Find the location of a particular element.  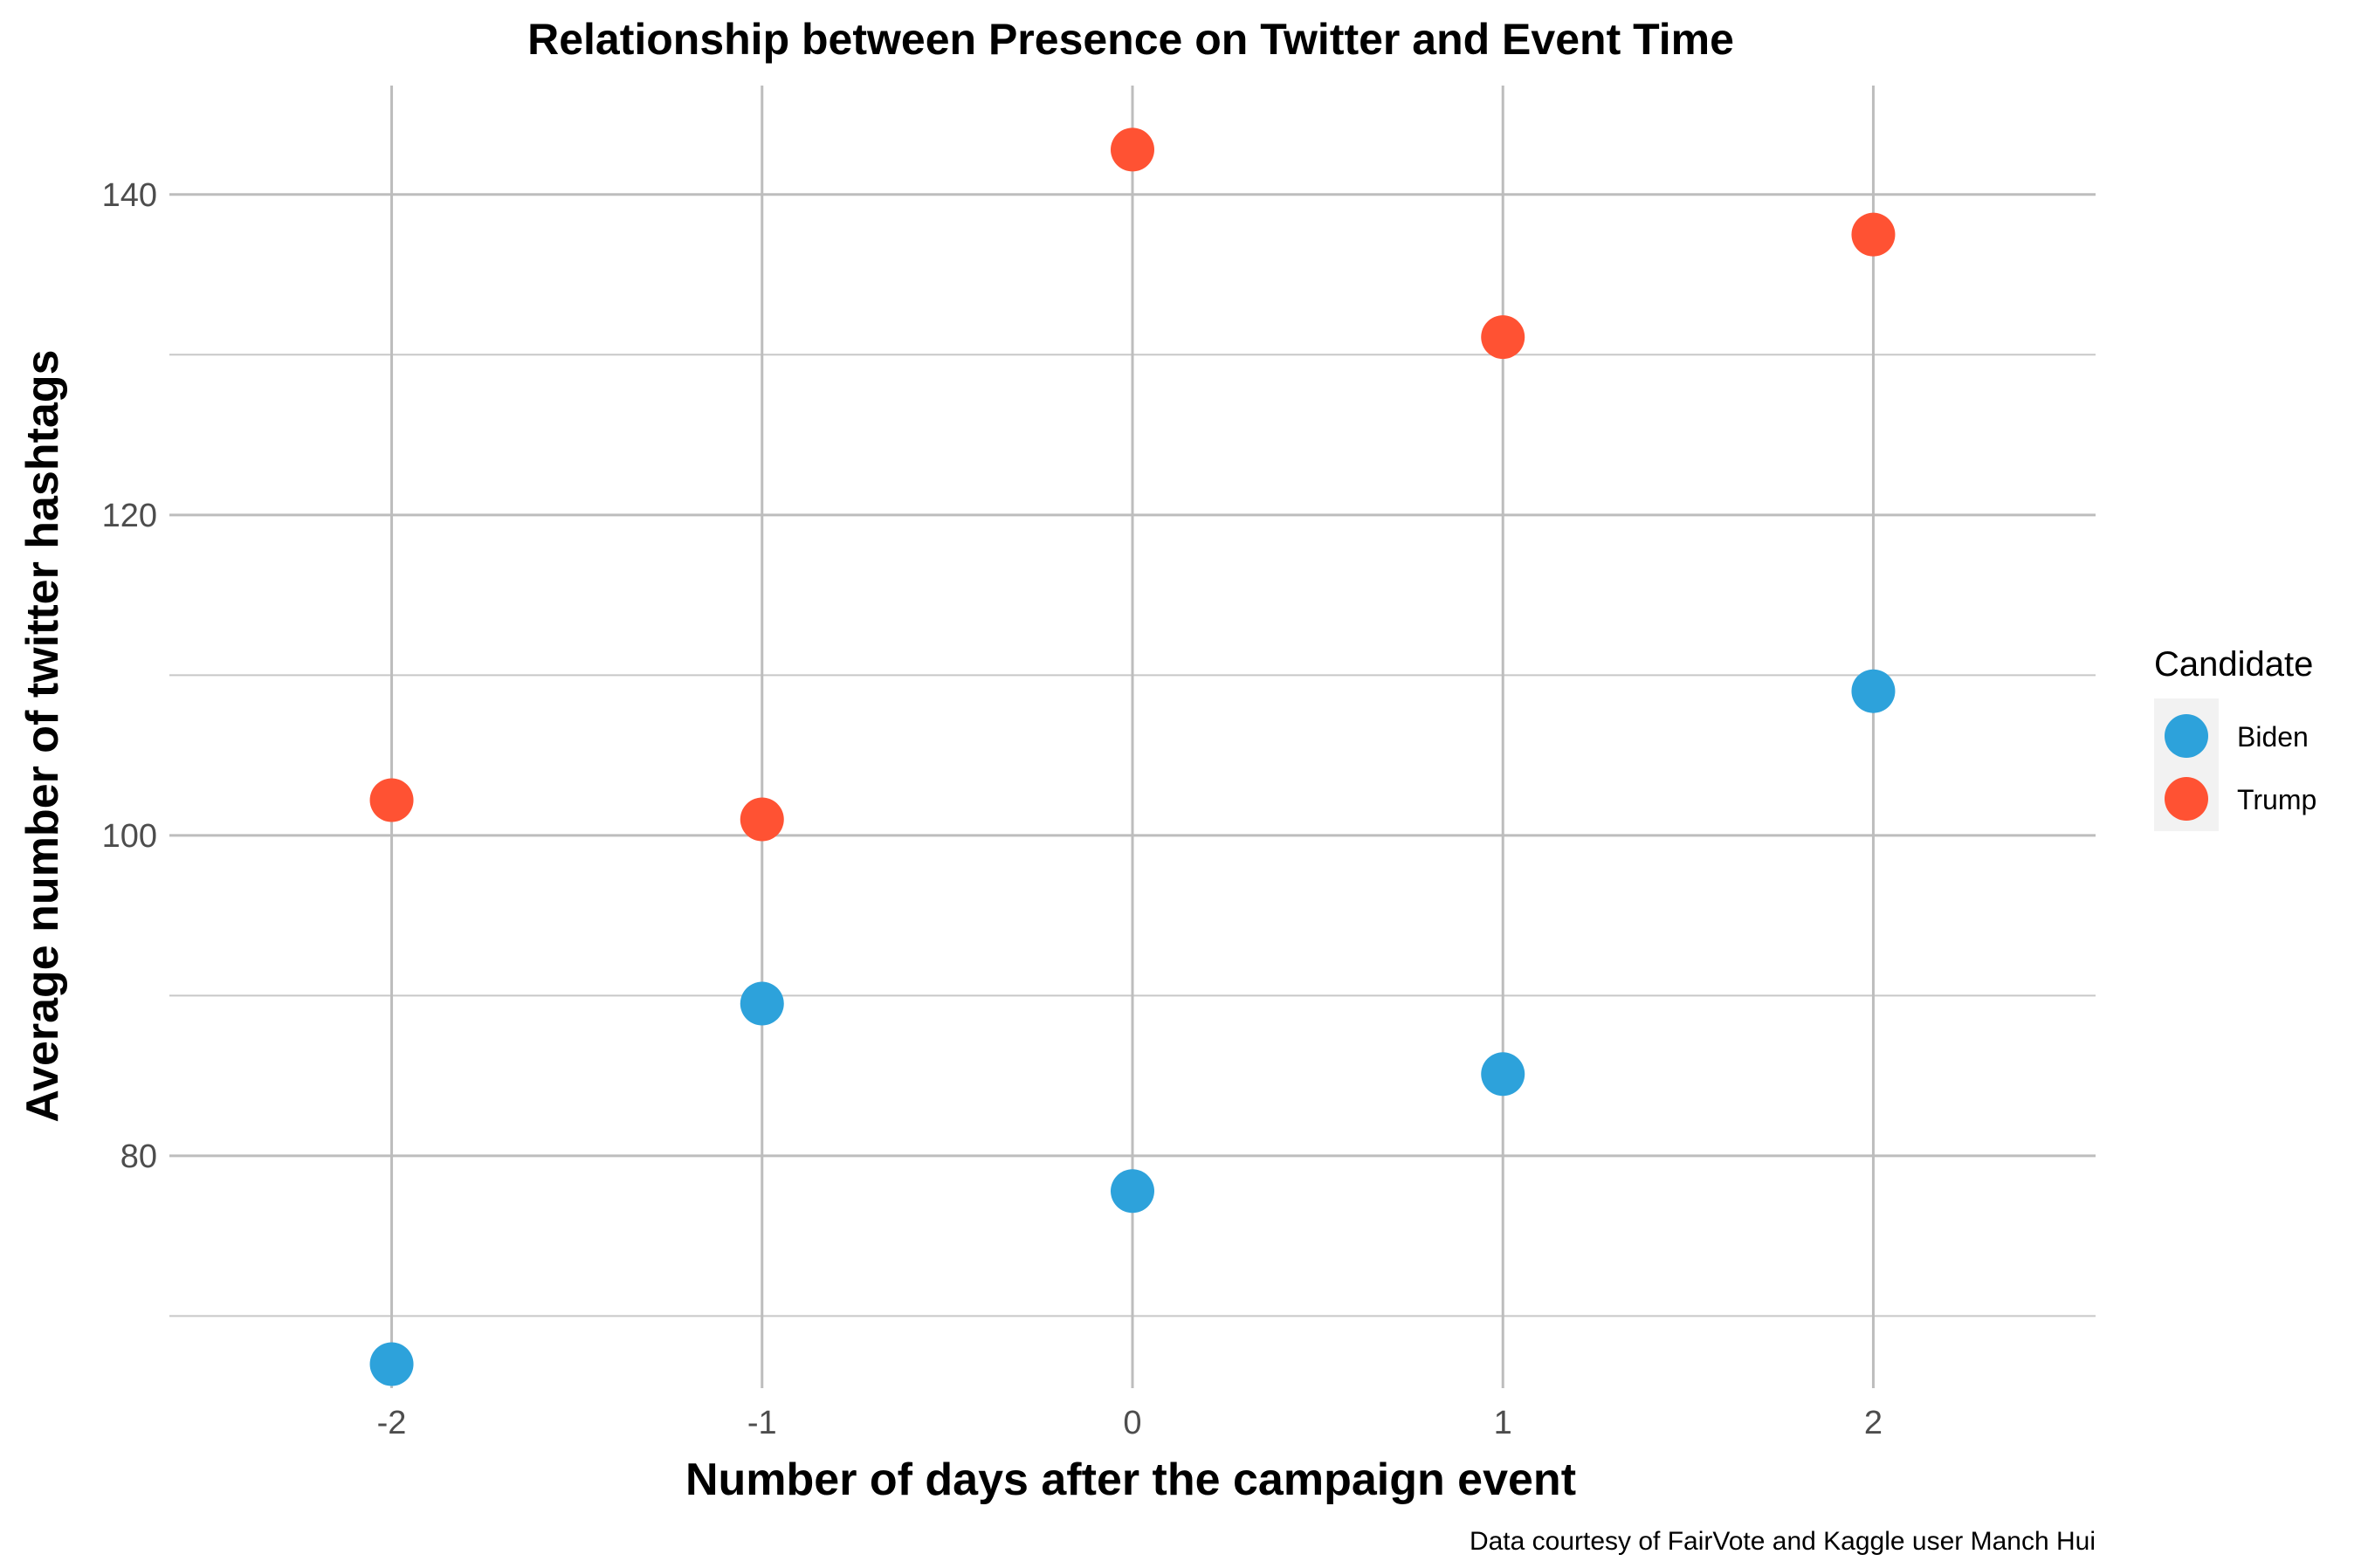

x-axis-ticks: -2 -1 0 1 2 is located at coordinates (1130, 1423).